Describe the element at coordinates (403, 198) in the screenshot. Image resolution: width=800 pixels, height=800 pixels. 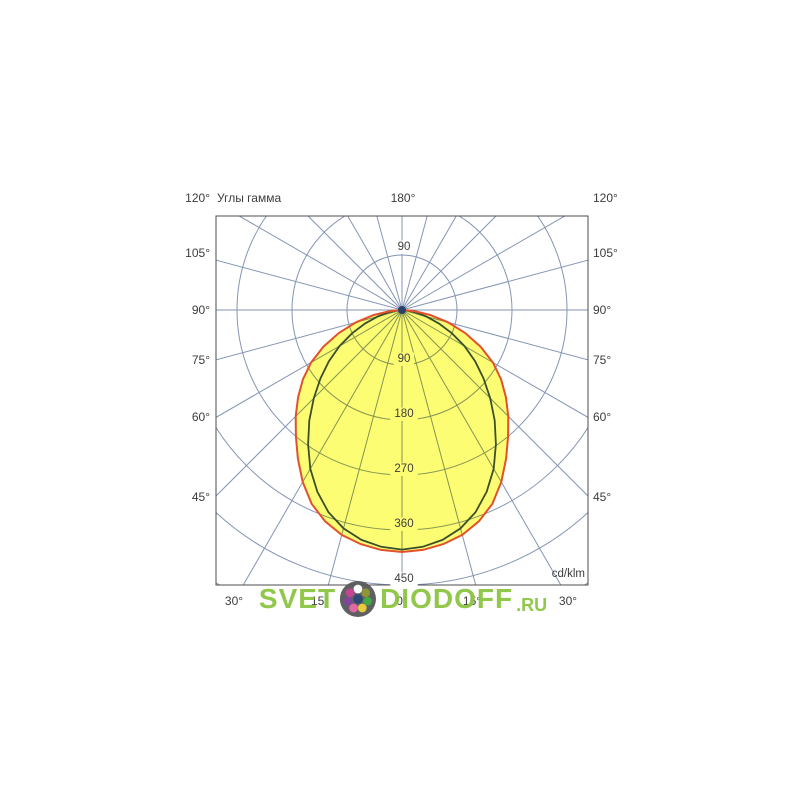
I see `gamma-label-top: 180°` at that location.